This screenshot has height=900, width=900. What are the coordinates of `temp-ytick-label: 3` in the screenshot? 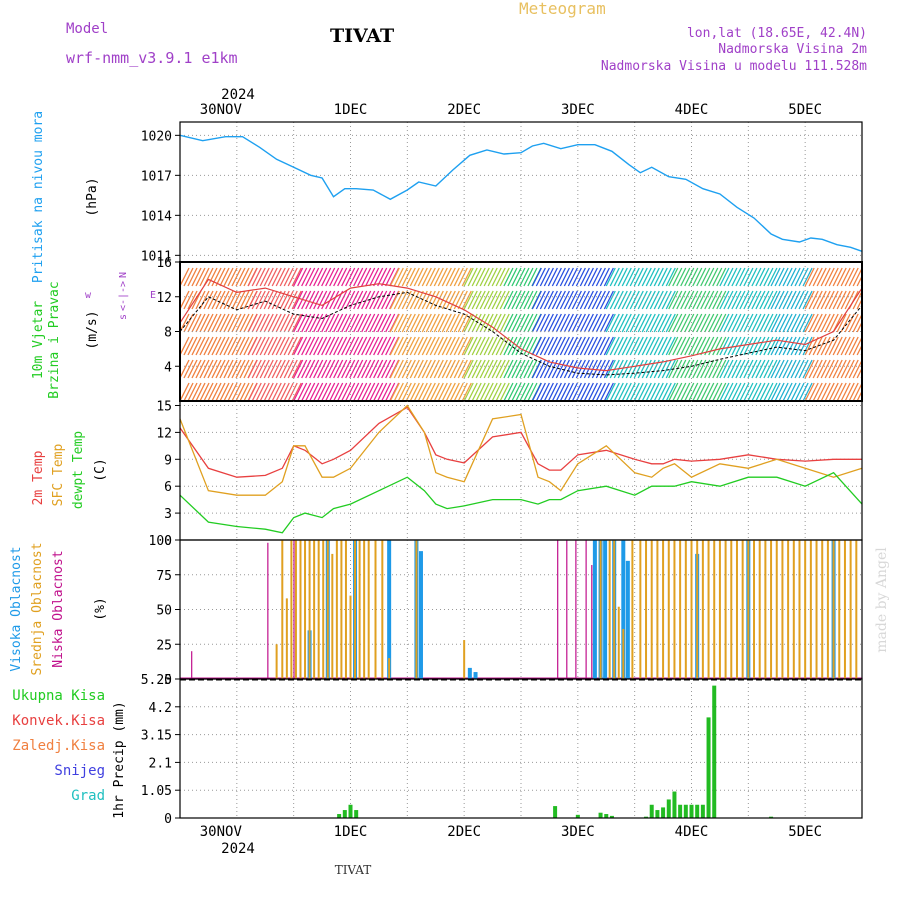 It's located at (168, 514).